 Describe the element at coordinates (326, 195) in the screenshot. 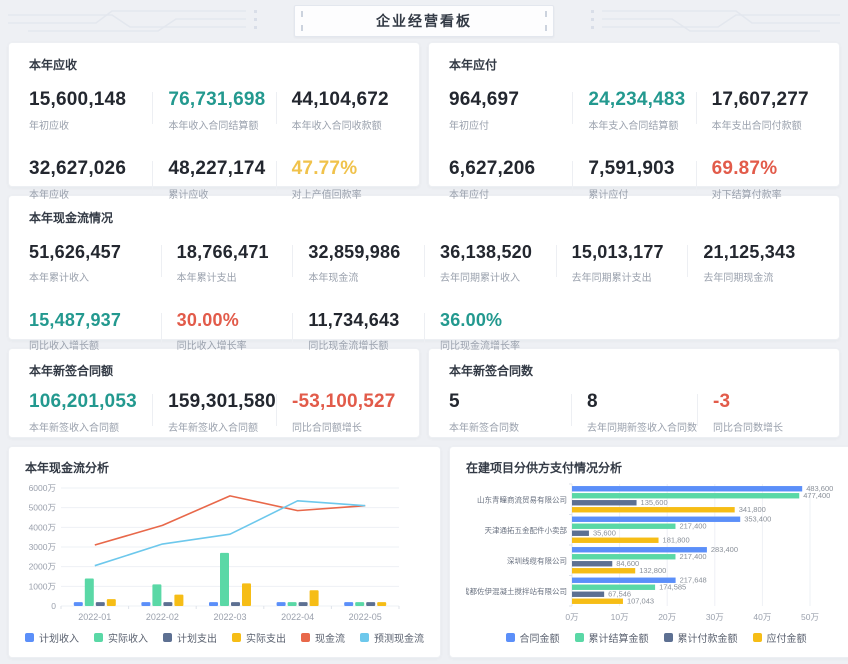

I see `stat-label: 对上产值回款率` at that location.